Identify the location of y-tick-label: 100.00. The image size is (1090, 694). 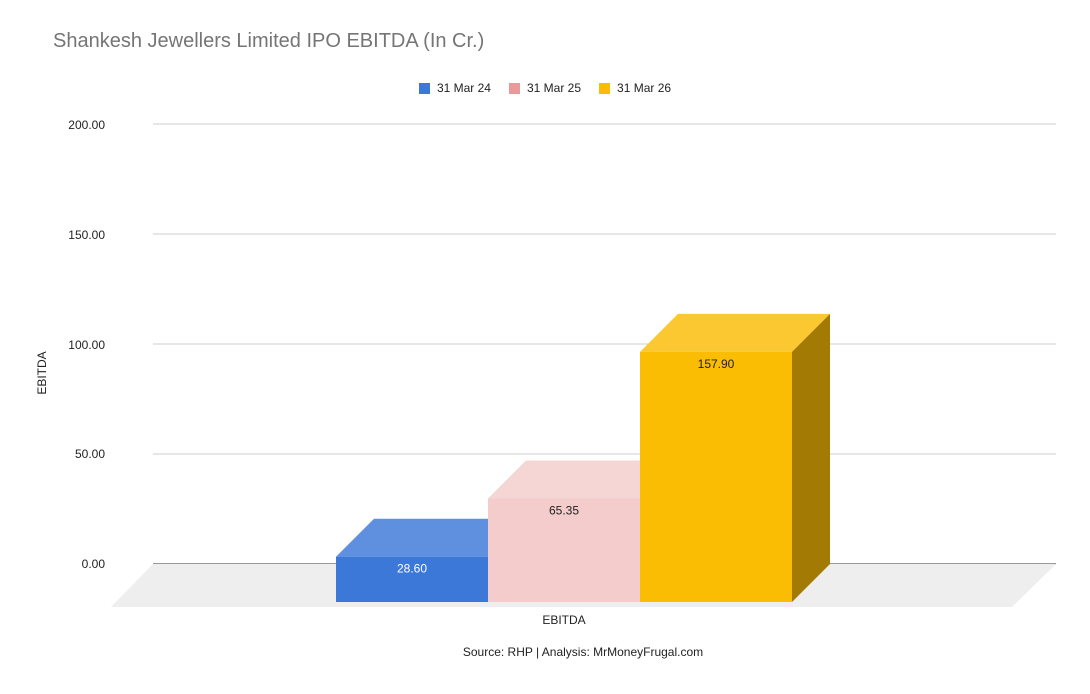
(86, 345).